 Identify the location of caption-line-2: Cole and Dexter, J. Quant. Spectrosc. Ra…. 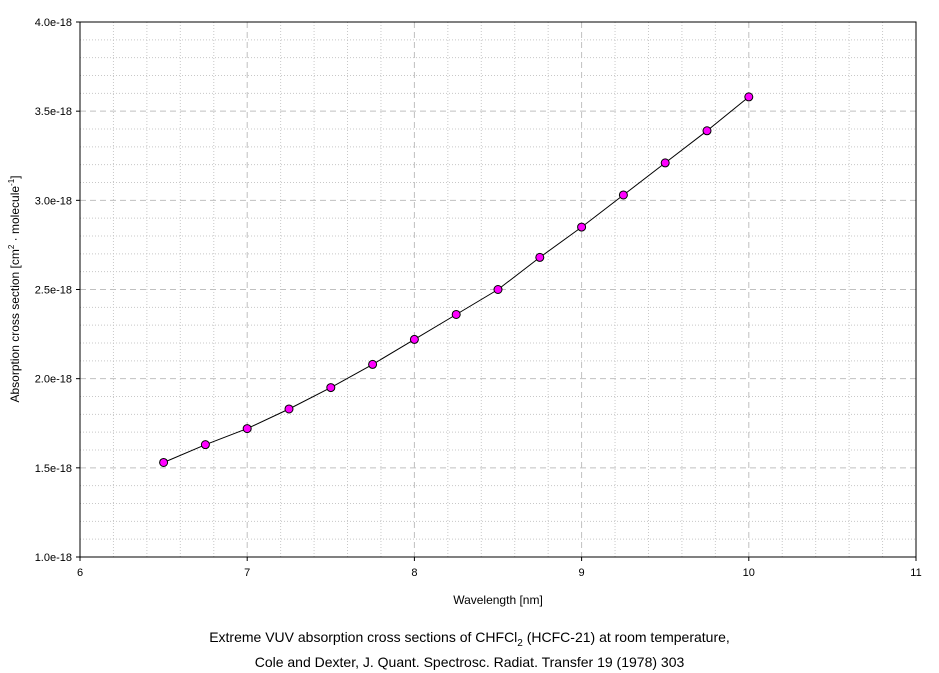
(469, 662).